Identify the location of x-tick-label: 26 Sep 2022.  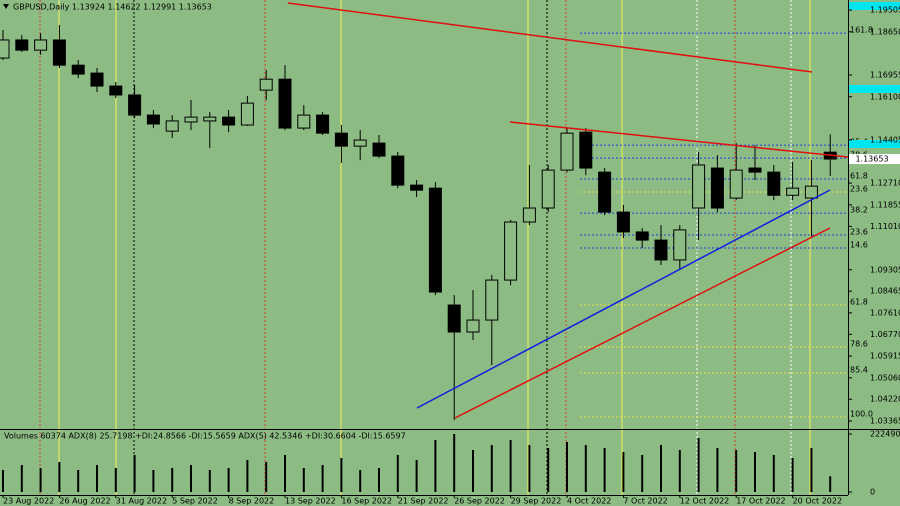
(479, 501).